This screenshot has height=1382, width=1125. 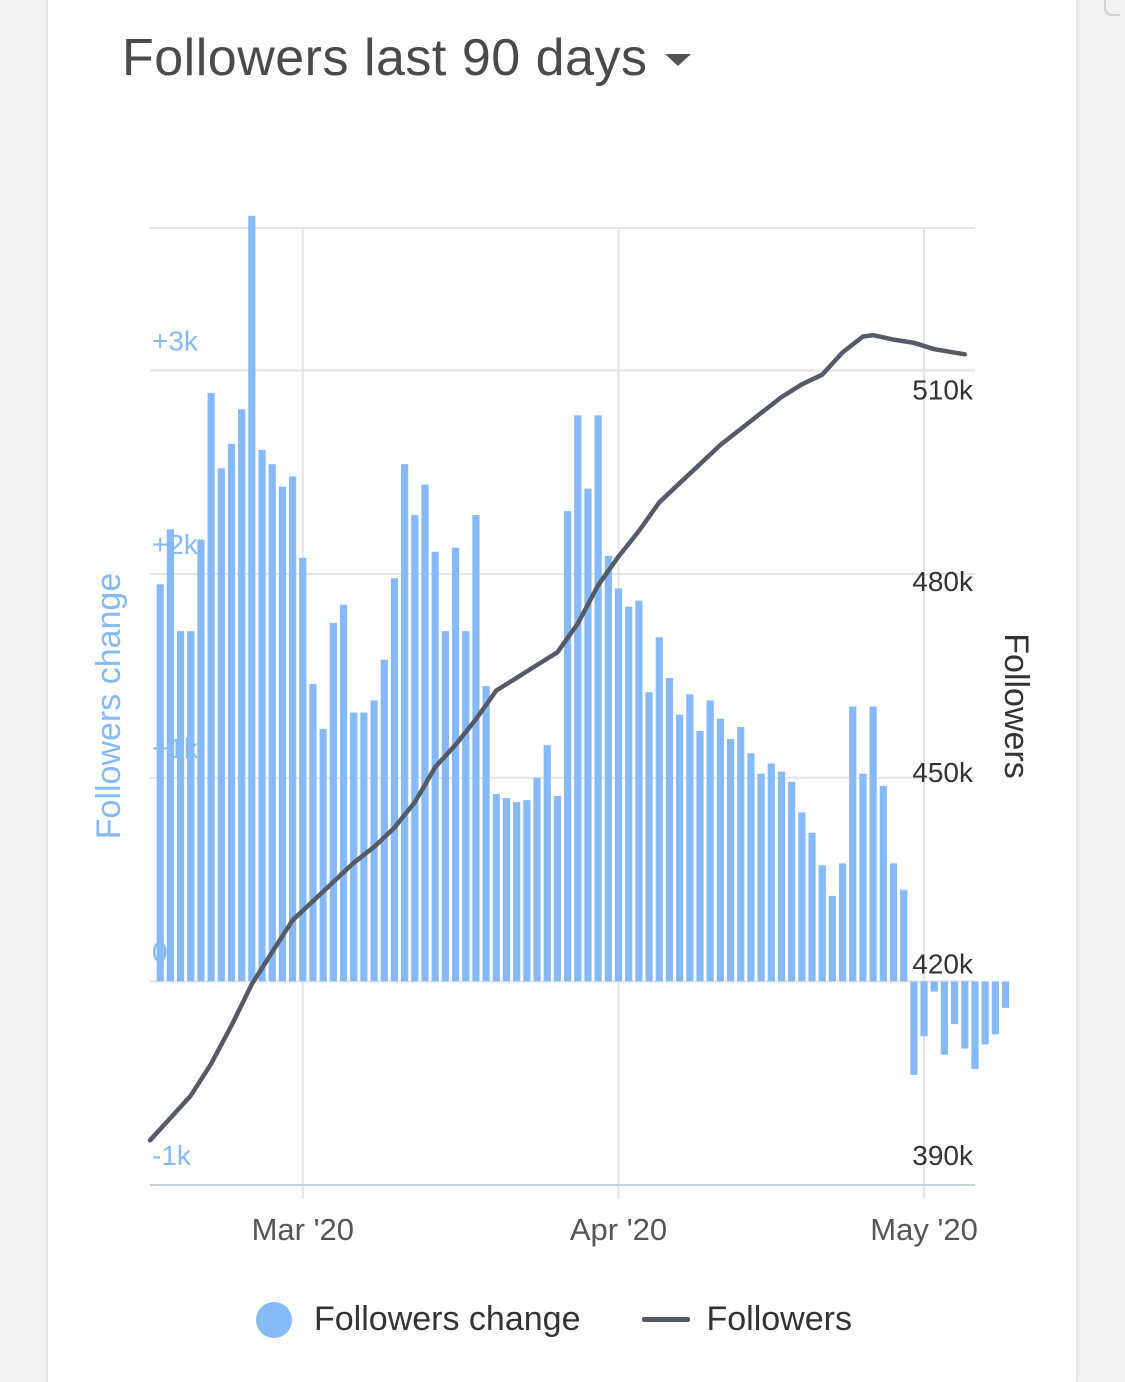 What do you see at coordinates (172, 1155) in the screenshot?
I see `left-axis-tick-label: -1k` at bounding box center [172, 1155].